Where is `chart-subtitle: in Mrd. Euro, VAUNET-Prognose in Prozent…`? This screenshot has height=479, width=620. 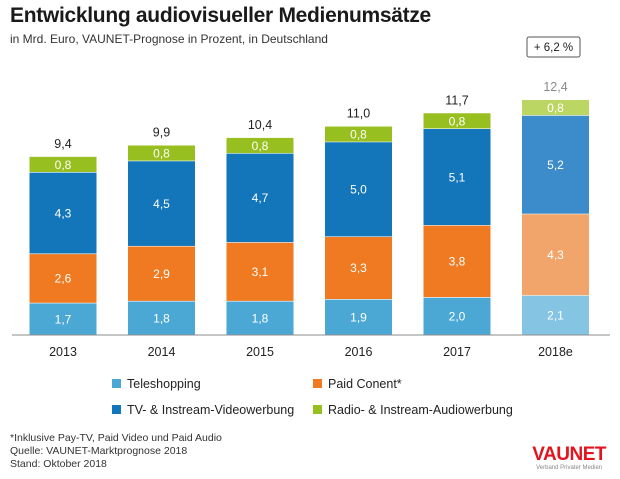 chart-subtitle: in Mrd. Euro, VAUNET-Prognose in Prozent… is located at coordinates (169, 39).